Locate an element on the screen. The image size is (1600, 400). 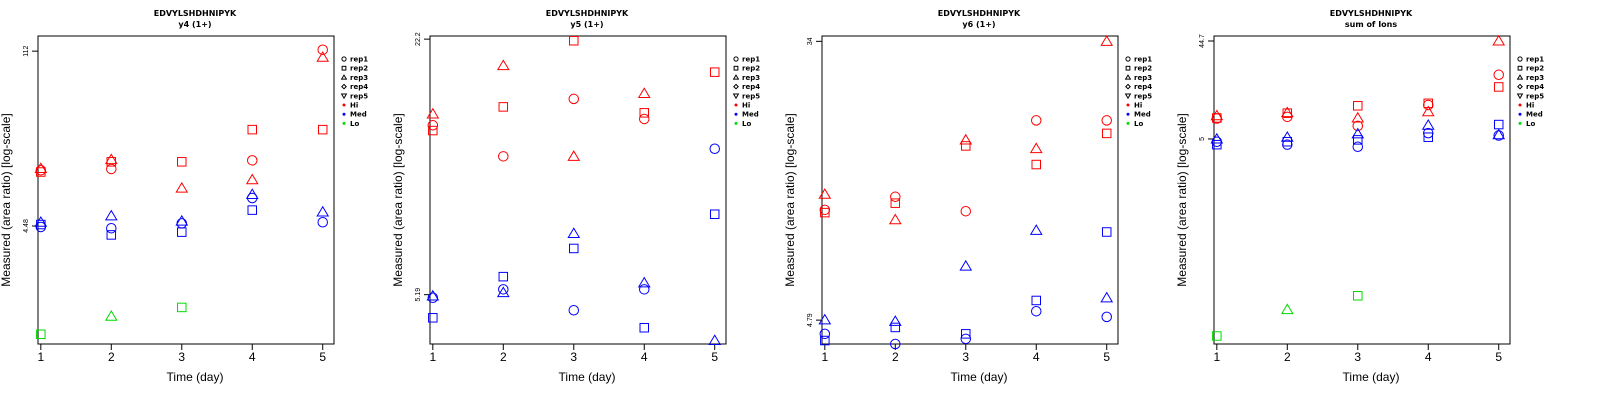
x-tick-label: 2 is located at coordinates (895, 357).